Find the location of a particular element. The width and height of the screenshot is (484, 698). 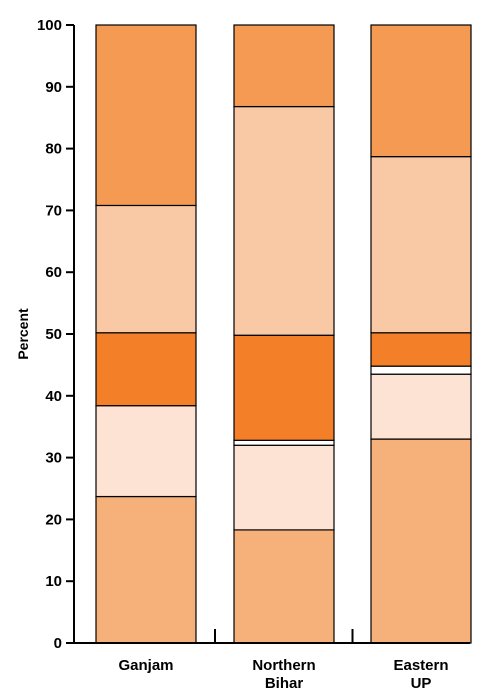

y-tick-label-10: 10 is located at coordinates (53, 581).